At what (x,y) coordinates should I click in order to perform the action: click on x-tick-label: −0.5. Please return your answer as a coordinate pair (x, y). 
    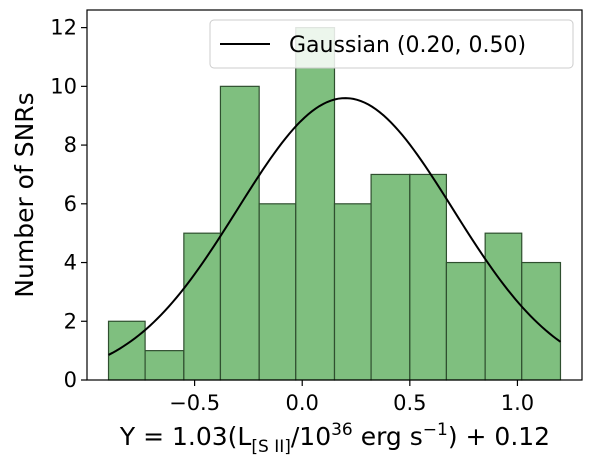
    Looking at the image, I should click on (194, 403).